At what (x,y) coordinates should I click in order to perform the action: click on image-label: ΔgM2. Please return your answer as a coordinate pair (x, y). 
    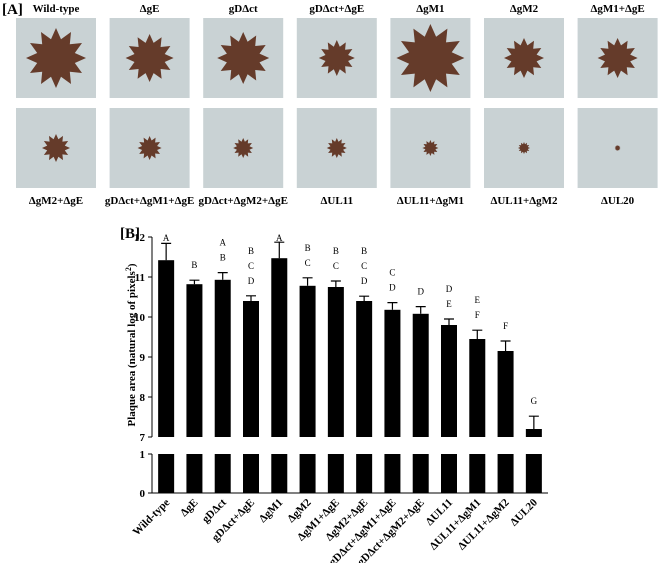
    Looking at the image, I should click on (524, 9).